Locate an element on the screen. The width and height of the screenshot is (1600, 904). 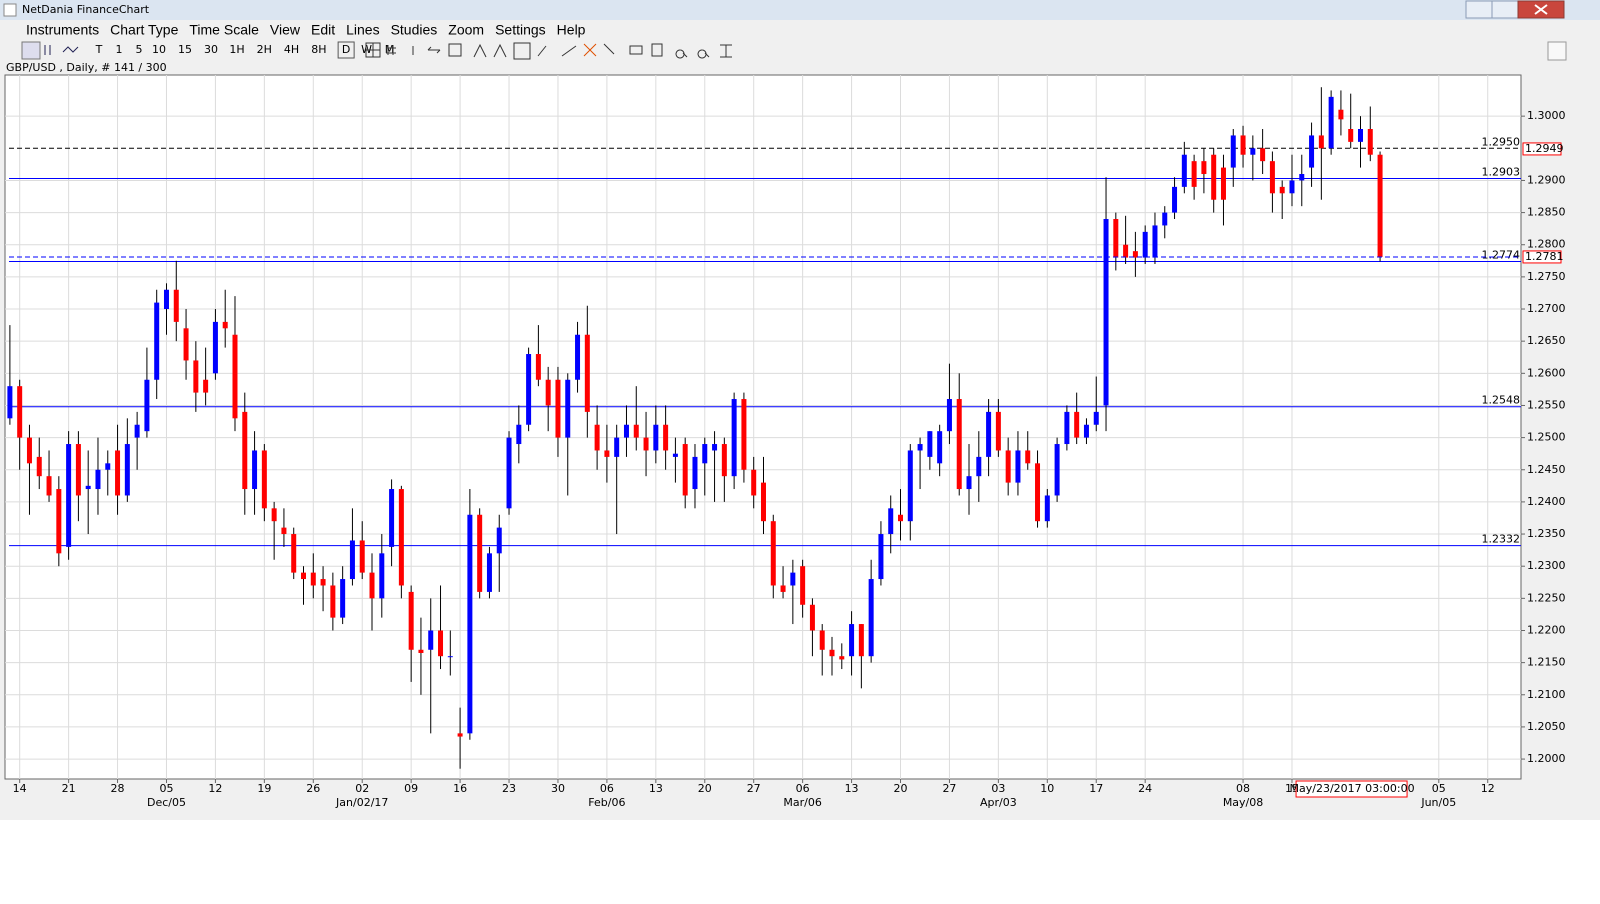
timeframe-button: 10 is located at coordinates (159, 49).